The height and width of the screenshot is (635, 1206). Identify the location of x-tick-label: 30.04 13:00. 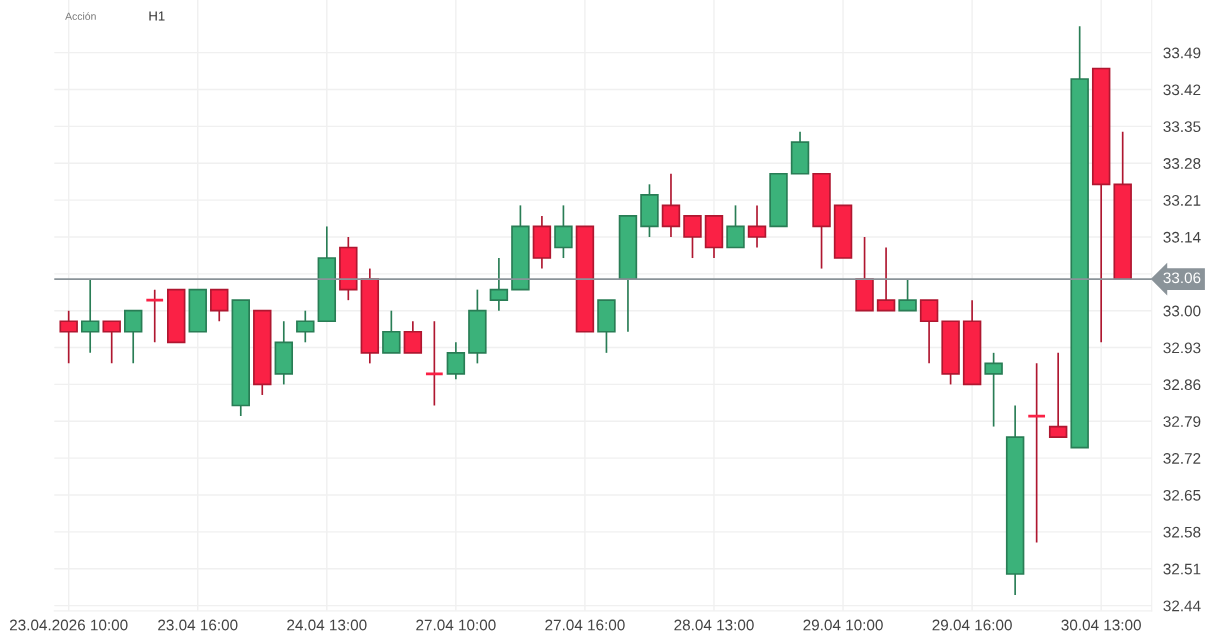
(1101, 625).